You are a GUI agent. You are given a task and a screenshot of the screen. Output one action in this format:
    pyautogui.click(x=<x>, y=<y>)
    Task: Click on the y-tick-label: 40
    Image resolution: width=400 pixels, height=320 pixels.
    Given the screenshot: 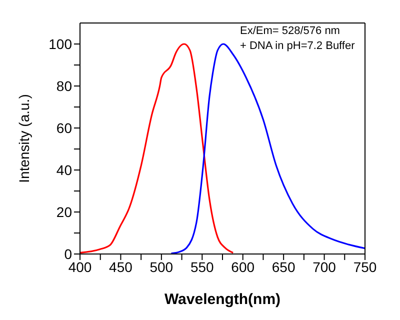 What is the action you would take?
    pyautogui.click(x=64, y=170)
    